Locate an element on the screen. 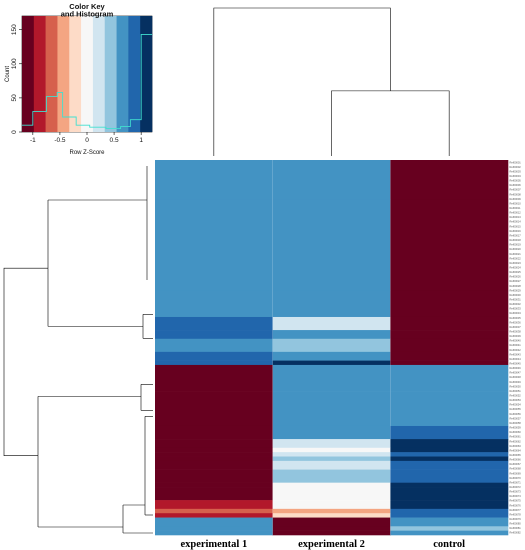  color-key-y-label: Count is located at coordinates (8, 74).